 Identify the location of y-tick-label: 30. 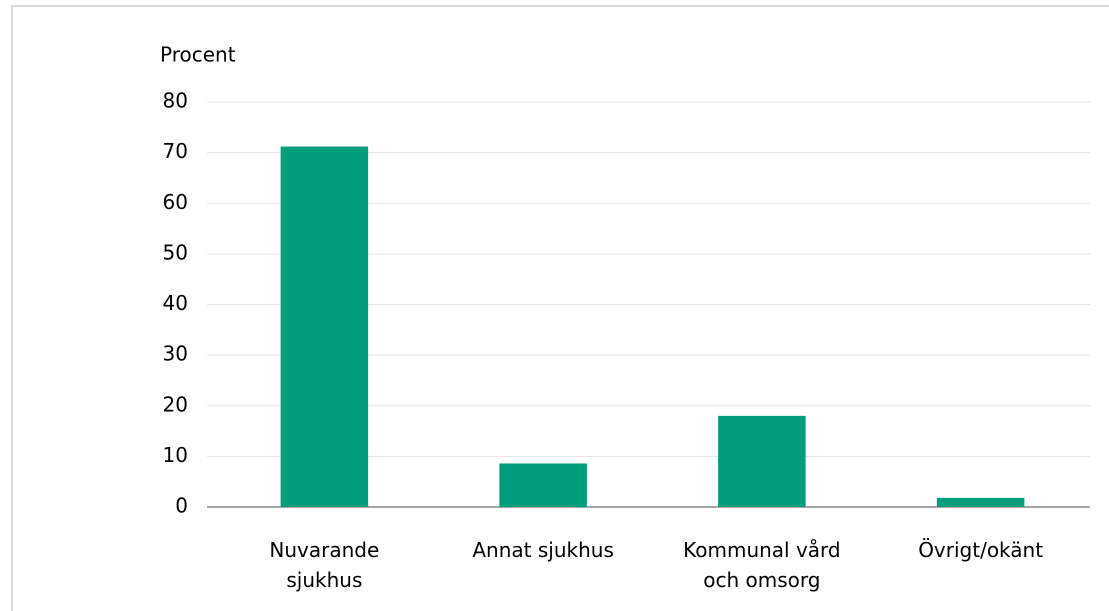
(175, 354).